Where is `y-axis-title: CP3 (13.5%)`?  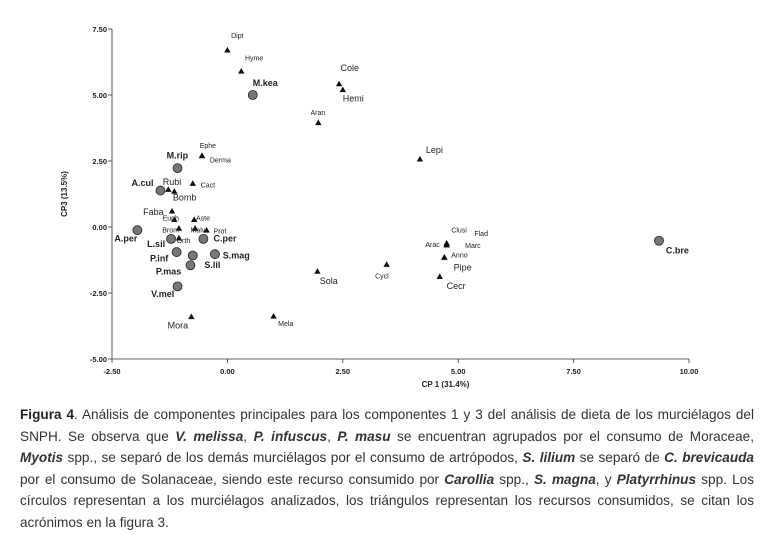
y-axis-title: CP3 (13.5%) is located at coordinates (64, 194).